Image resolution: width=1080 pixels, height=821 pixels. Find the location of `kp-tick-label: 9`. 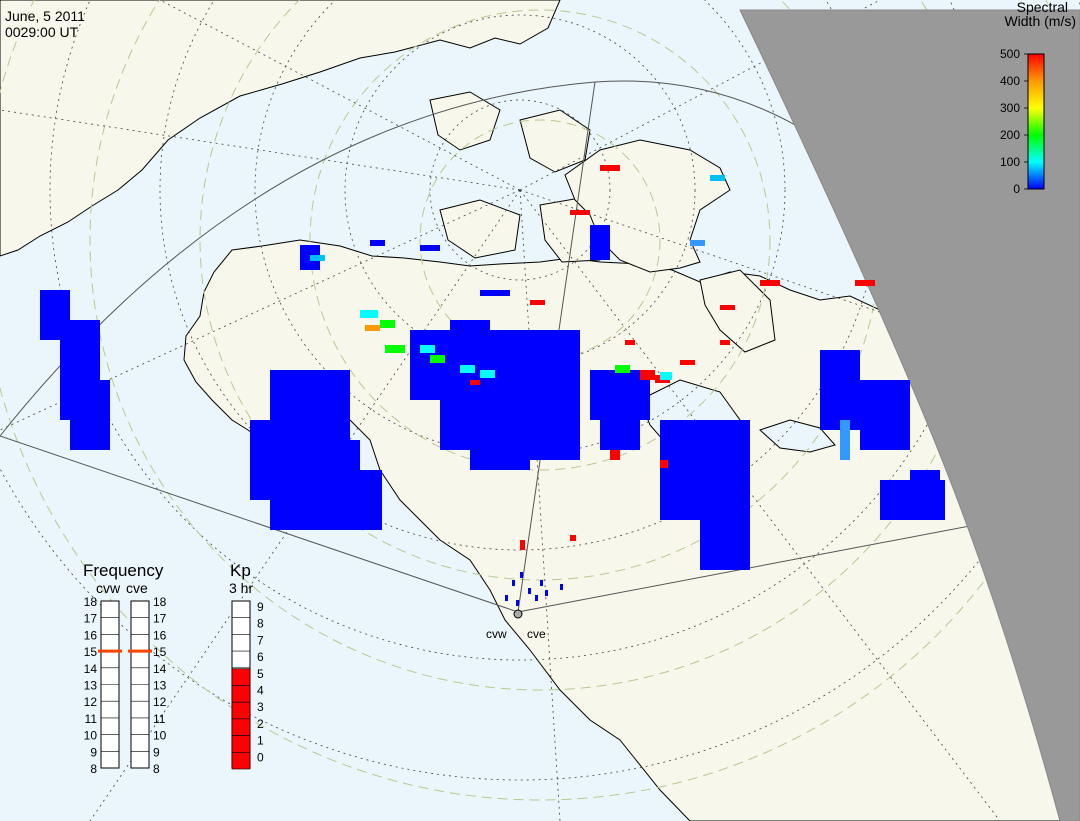

kp-tick-label: 9 is located at coordinates (260, 607).